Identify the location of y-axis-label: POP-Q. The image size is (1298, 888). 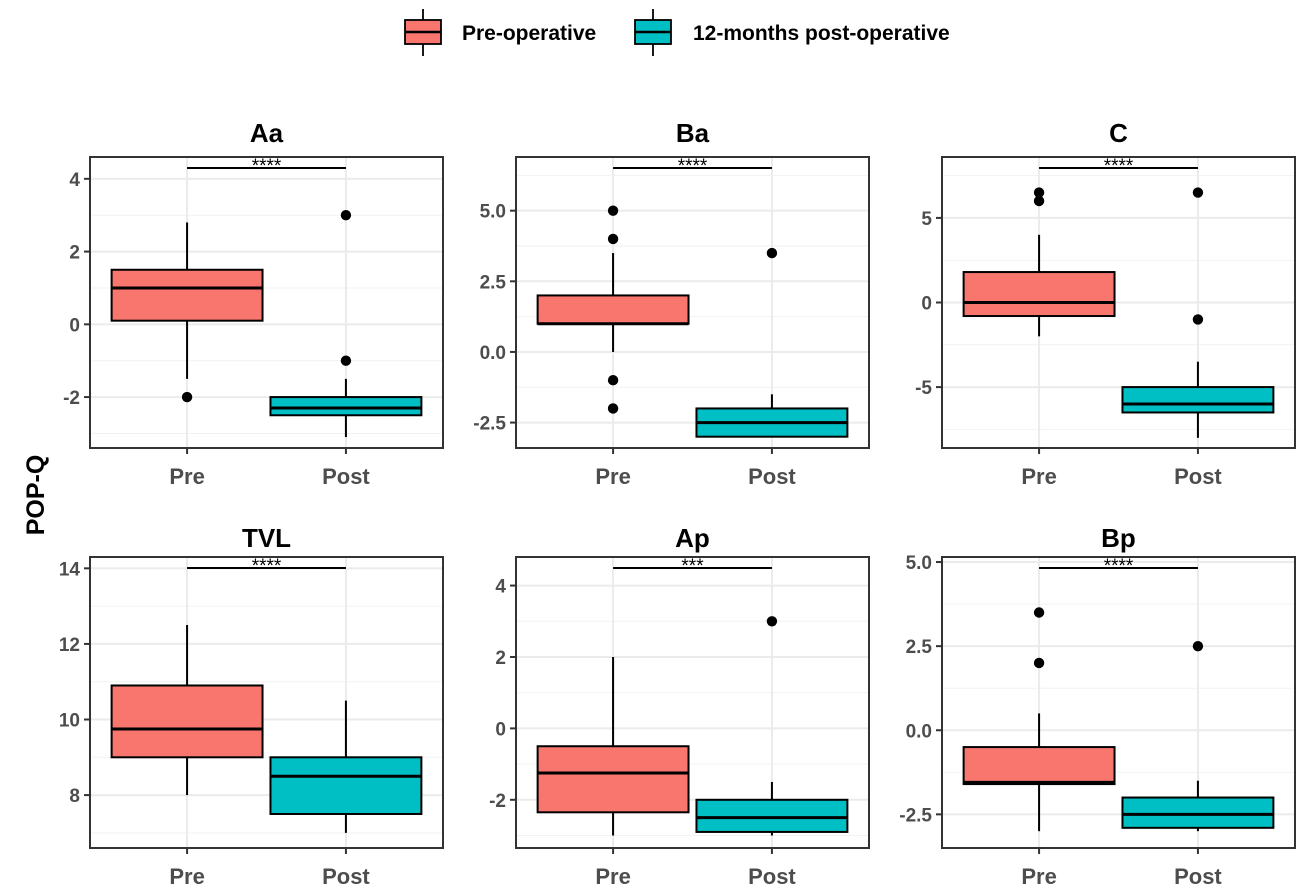
(36, 495).